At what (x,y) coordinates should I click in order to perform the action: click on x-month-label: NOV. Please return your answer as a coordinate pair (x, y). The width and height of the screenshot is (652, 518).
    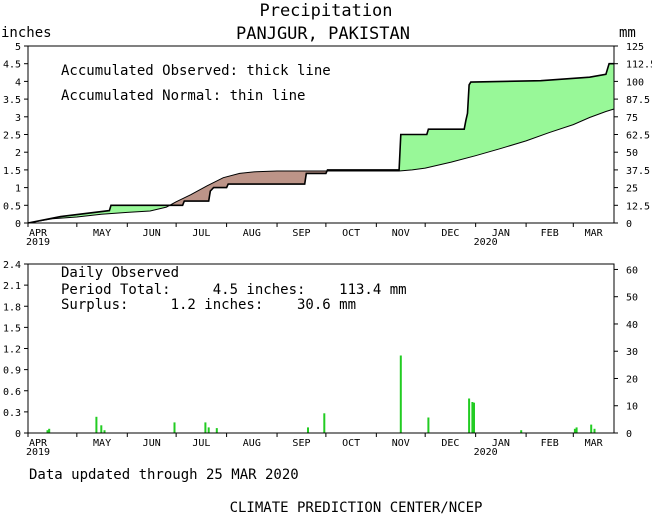
    Looking at the image, I should click on (401, 233).